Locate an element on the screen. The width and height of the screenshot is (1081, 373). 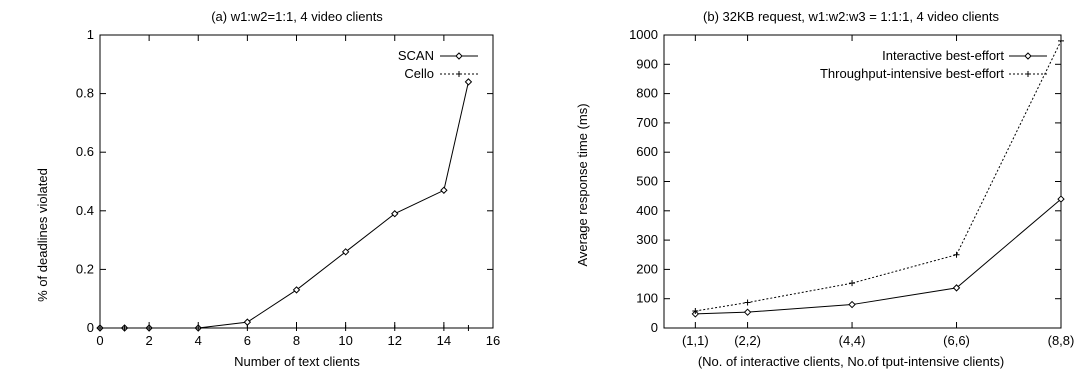
chart-a-xtick-label: 8 is located at coordinates (296, 340).